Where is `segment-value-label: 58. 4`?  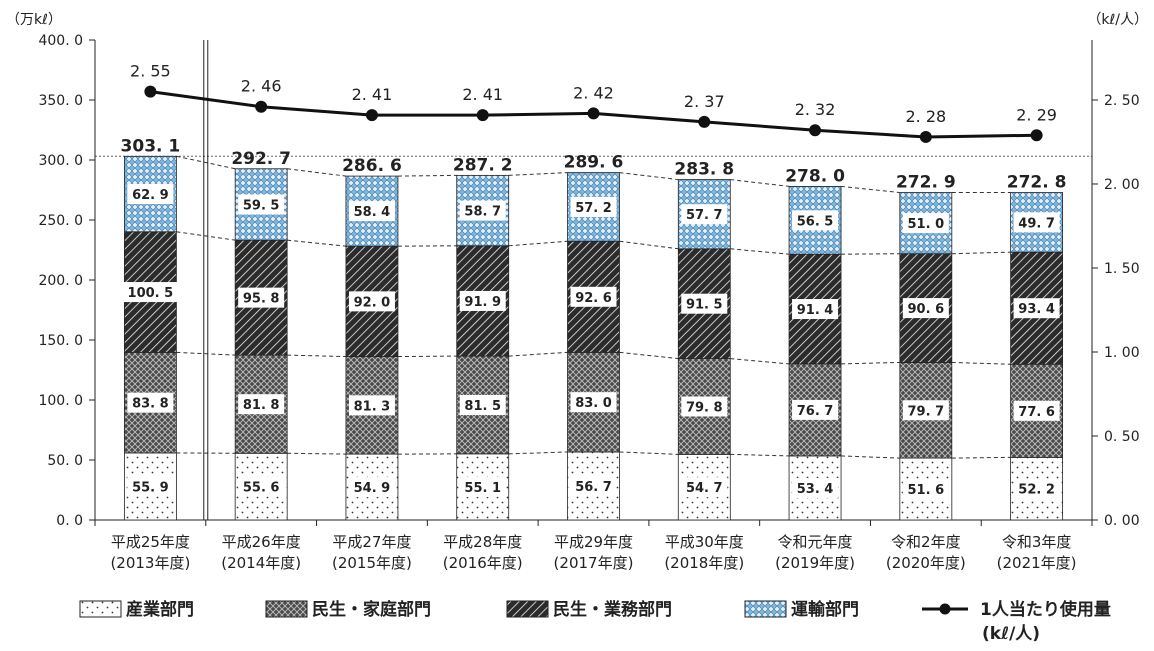 segment-value-label: 58. 4 is located at coordinates (372, 212).